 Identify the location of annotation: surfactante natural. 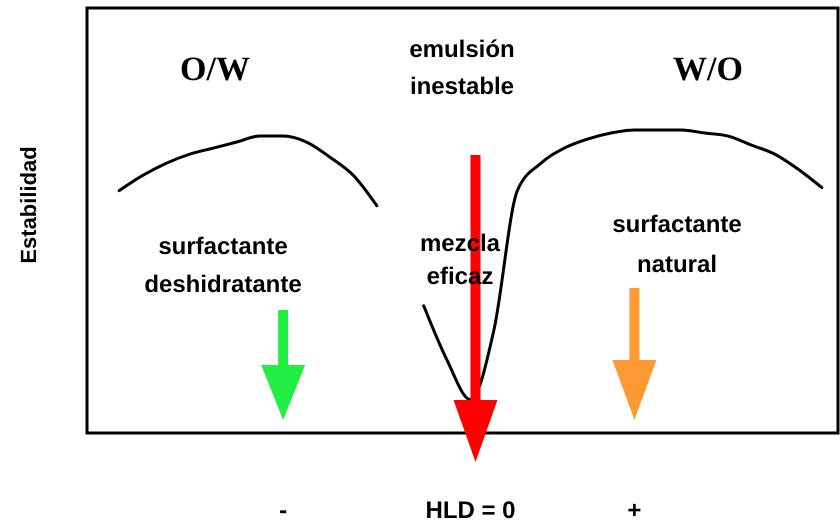
(677, 244).